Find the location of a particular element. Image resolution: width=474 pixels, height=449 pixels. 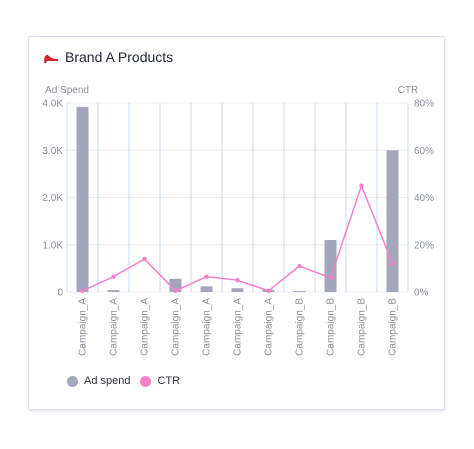

y2-tick-label: 20% is located at coordinates (424, 245).